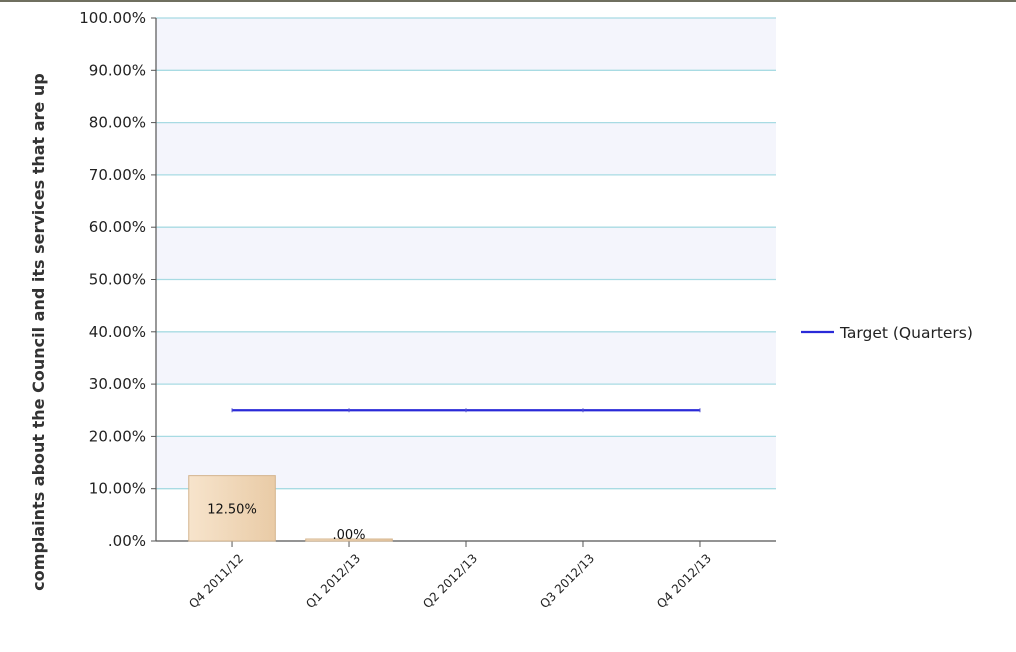  Describe the element at coordinates (117, 384) in the screenshot. I see `y-tick-label: 30.00%` at that location.